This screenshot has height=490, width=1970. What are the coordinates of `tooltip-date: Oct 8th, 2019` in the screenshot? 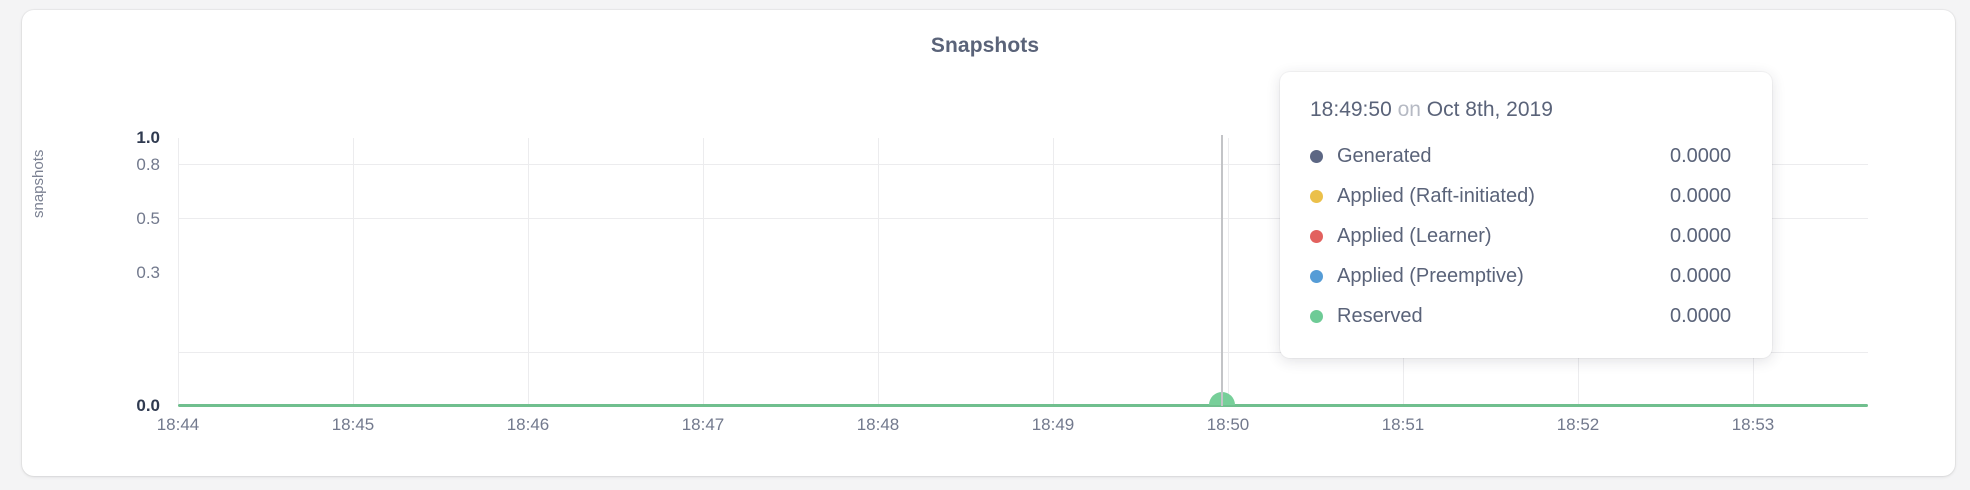 It's located at (1489, 109).